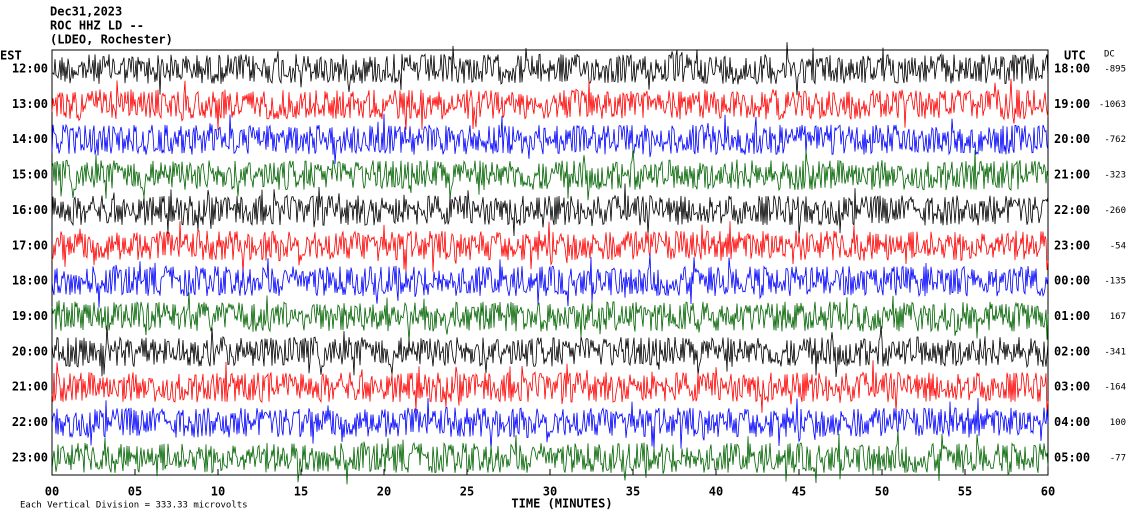 The height and width of the screenshot is (519, 1130). What do you see at coordinates (1115, 140) in the screenshot?
I see `dc-value: -762` at bounding box center [1115, 140].